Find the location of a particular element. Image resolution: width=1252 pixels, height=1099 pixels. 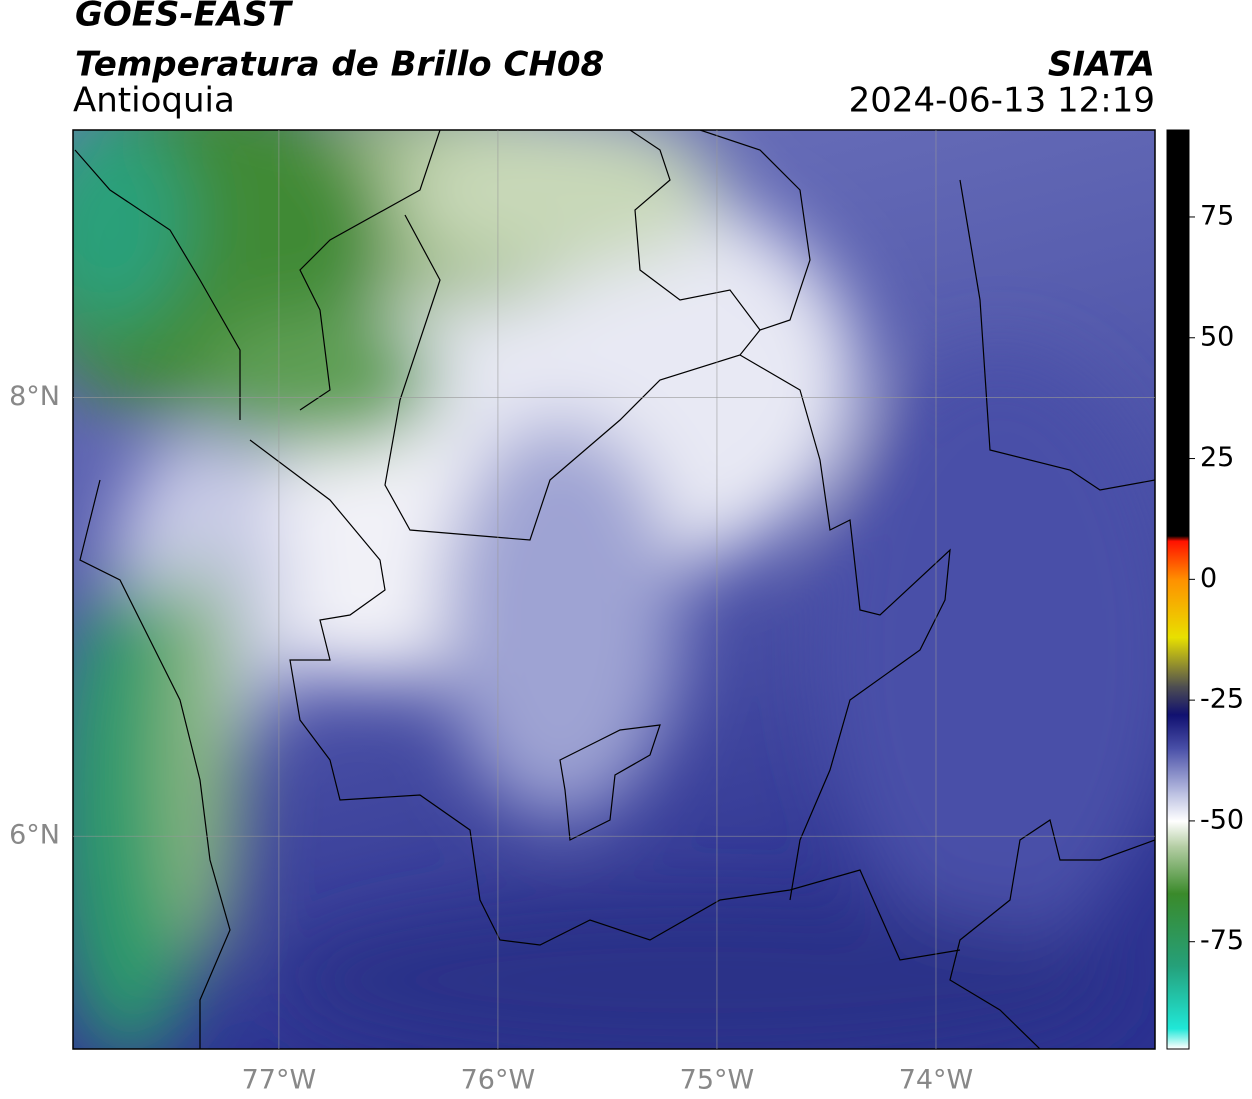

colorbar-tick-label: -25 is located at coordinates (1222, 699).